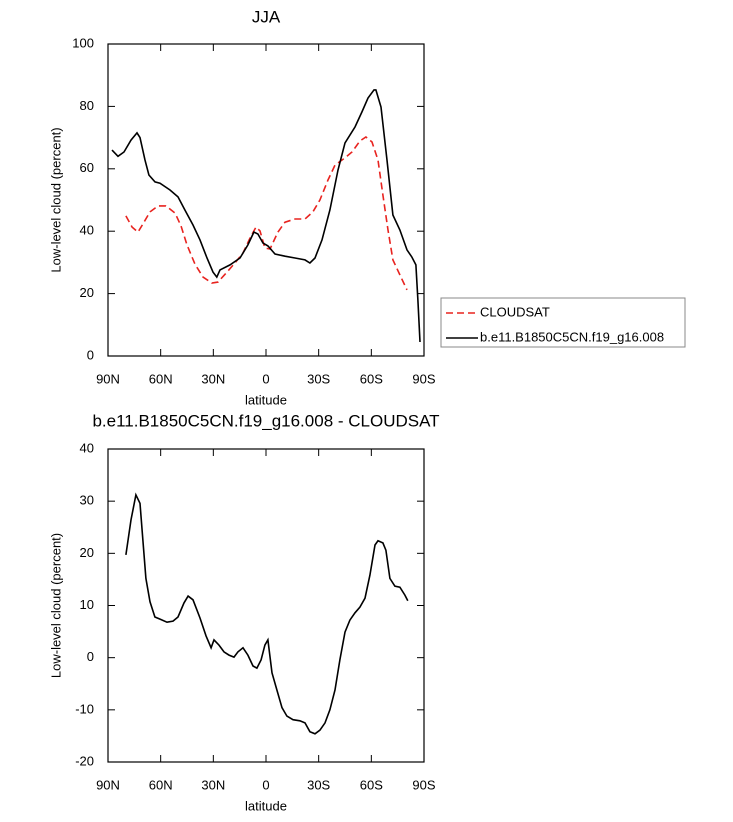 The height and width of the screenshot is (822, 733). Describe the element at coordinates (87, 604) in the screenshot. I see `y-tick-label: 10` at that location.